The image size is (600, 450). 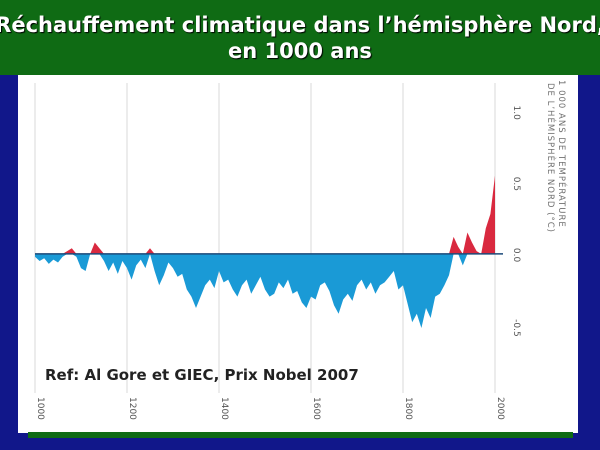 What do you see at coordinates (551, 158) in the screenshot?
I see `y-axis-label-line-2: DE L’HÉMISPHÈRE NORD (°C)` at bounding box center [551, 158].